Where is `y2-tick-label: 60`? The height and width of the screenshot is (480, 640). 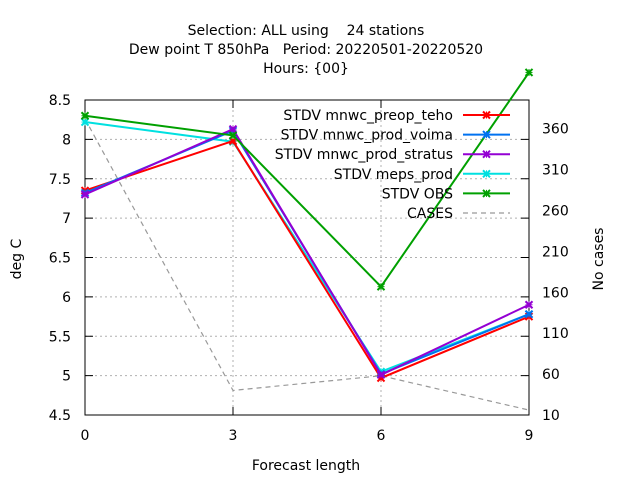
y2-tick-label: 60 is located at coordinates (551, 375).